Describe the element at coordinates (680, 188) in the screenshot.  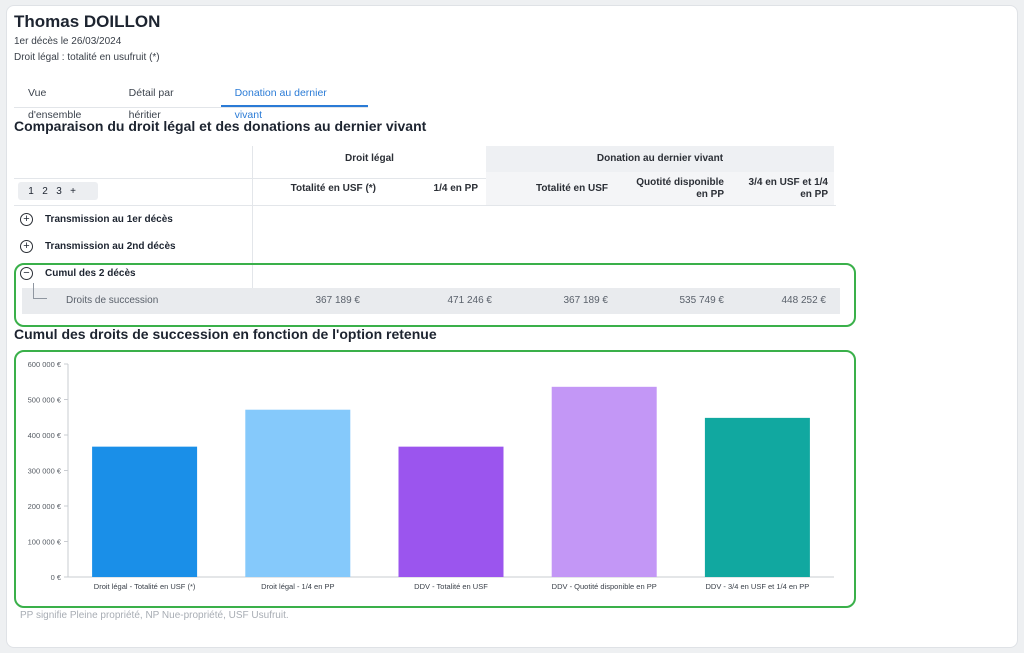
I see `col-header: Quotité disponible en PP` at that location.